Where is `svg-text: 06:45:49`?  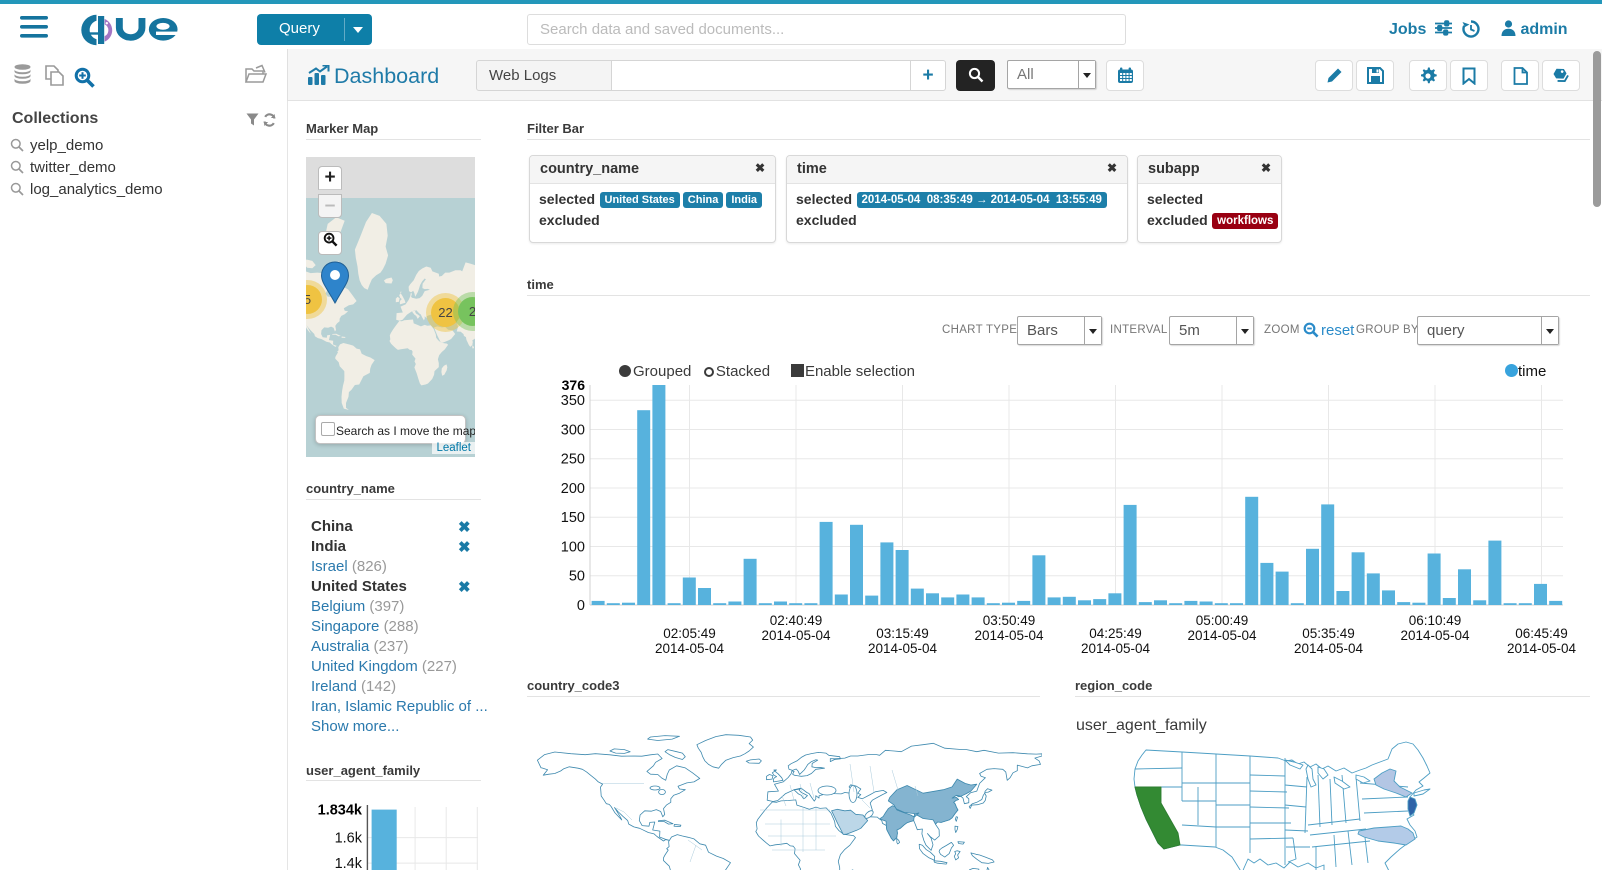
svg-text: 06:45:49 is located at coordinates (1541, 633).